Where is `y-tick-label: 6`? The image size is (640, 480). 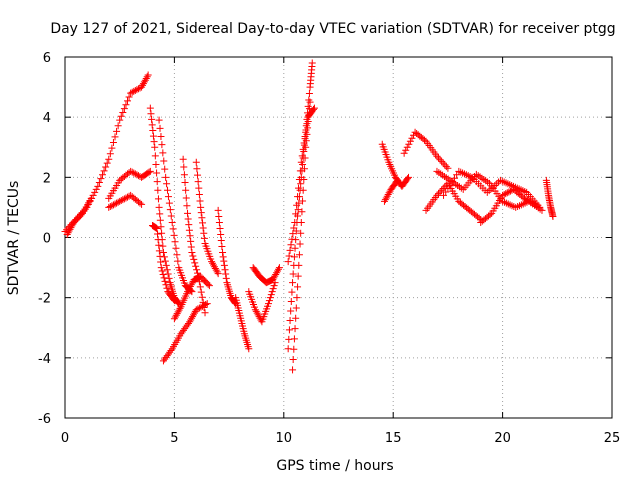
y-tick-label: 6 is located at coordinates (47, 58).